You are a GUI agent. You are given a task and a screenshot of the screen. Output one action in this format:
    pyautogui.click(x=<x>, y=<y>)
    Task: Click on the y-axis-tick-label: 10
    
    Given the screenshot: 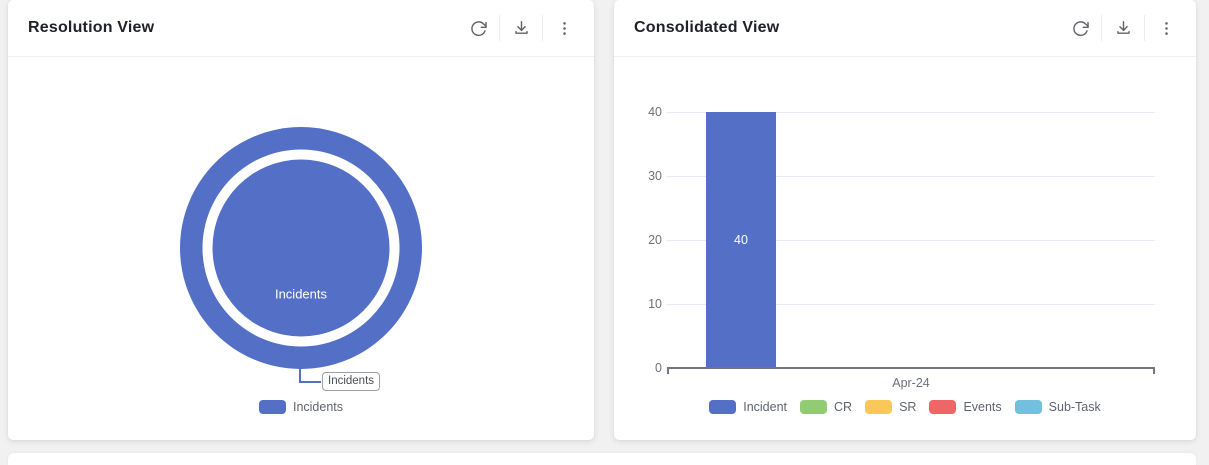 What is the action you would take?
    pyautogui.click(x=655, y=304)
    